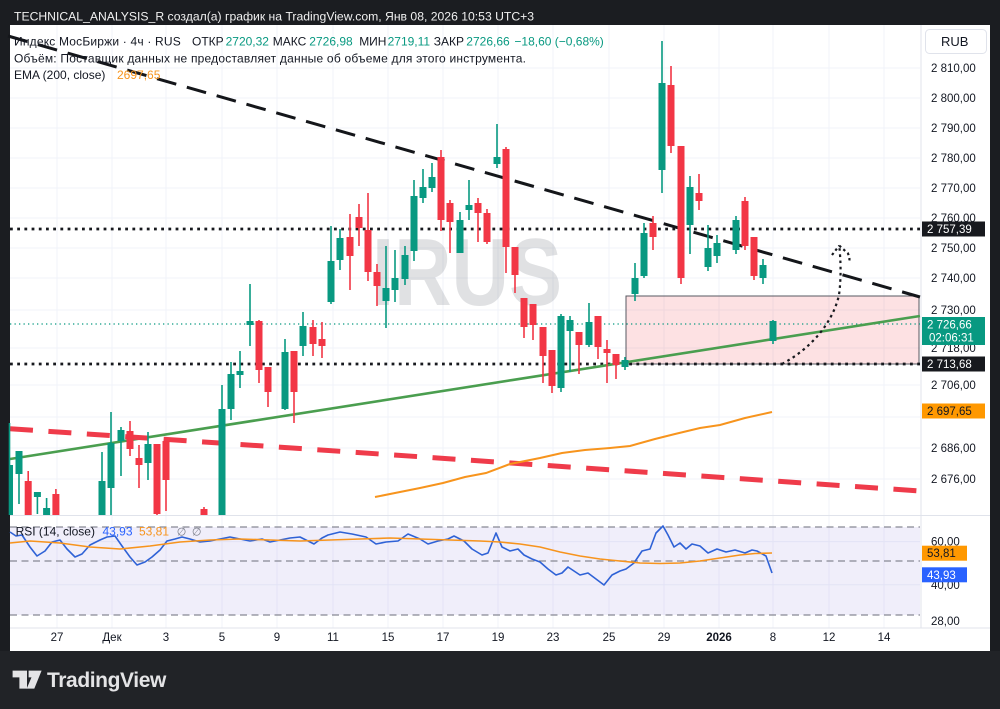 Image resolution: width=1000 pixels, height=709 pixels. What do you see at coordinates (953, 386) in the screenshot?
I see `svg-text: 2 706,00` at bounding box center [953, 386].